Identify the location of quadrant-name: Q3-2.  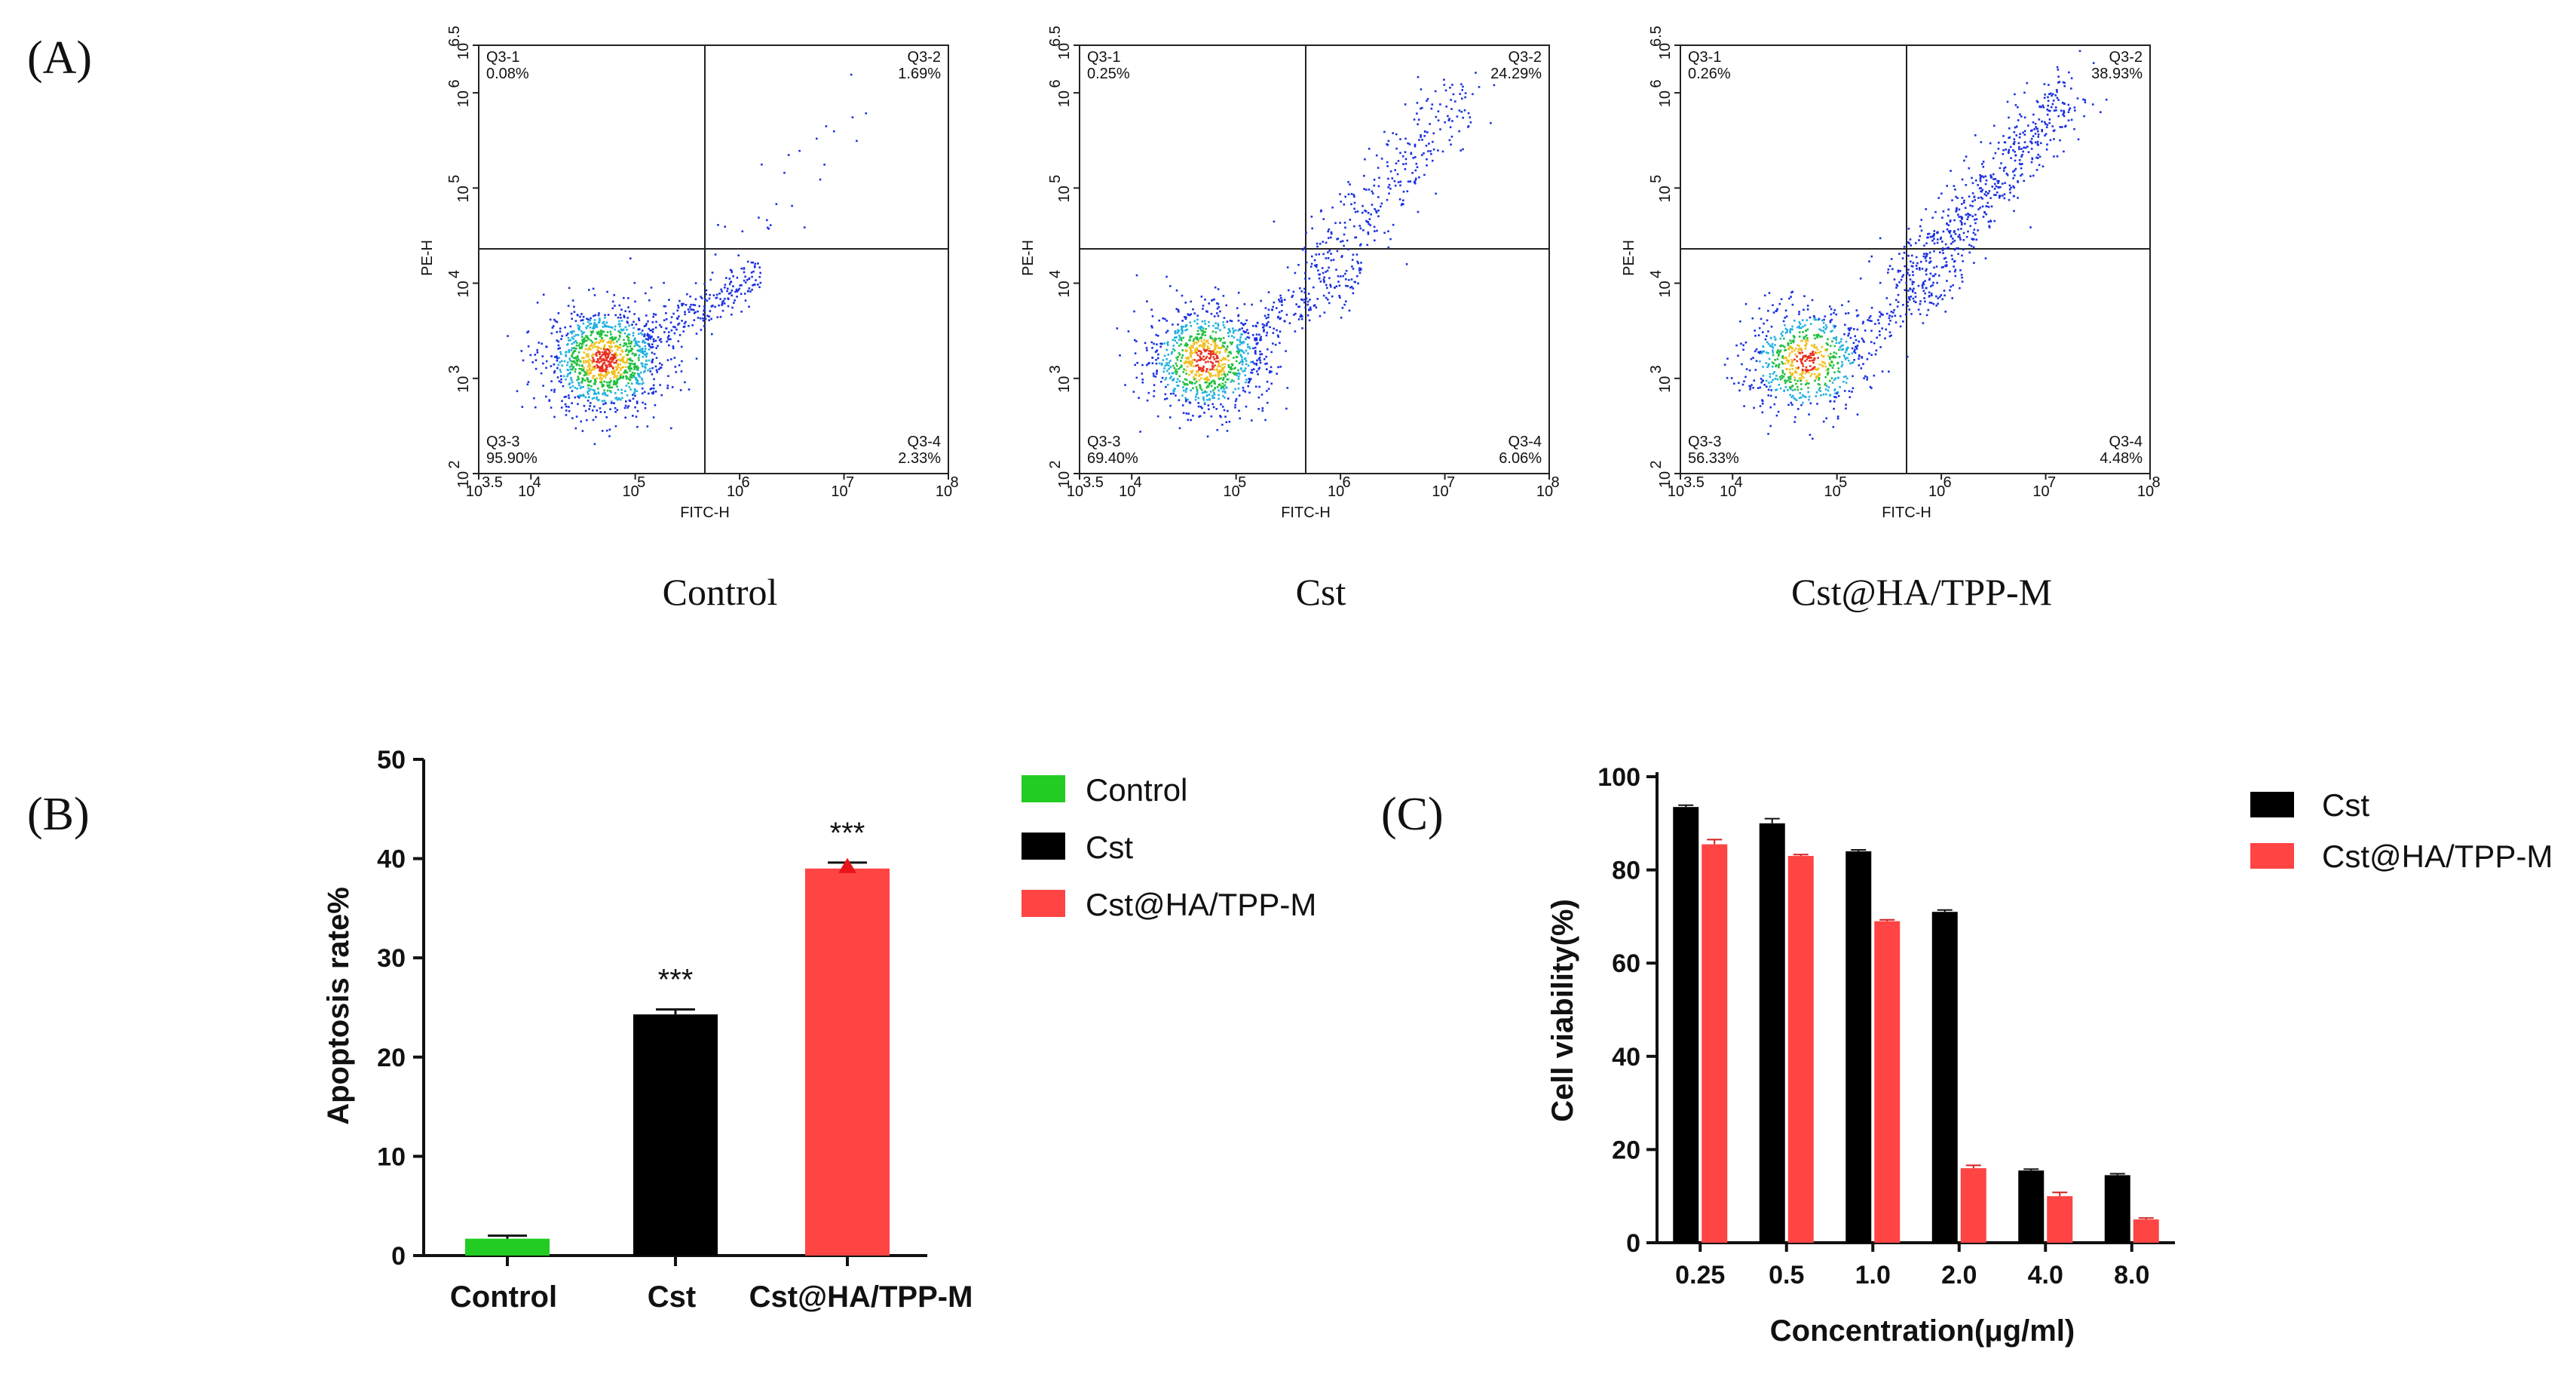
(2126, 57).